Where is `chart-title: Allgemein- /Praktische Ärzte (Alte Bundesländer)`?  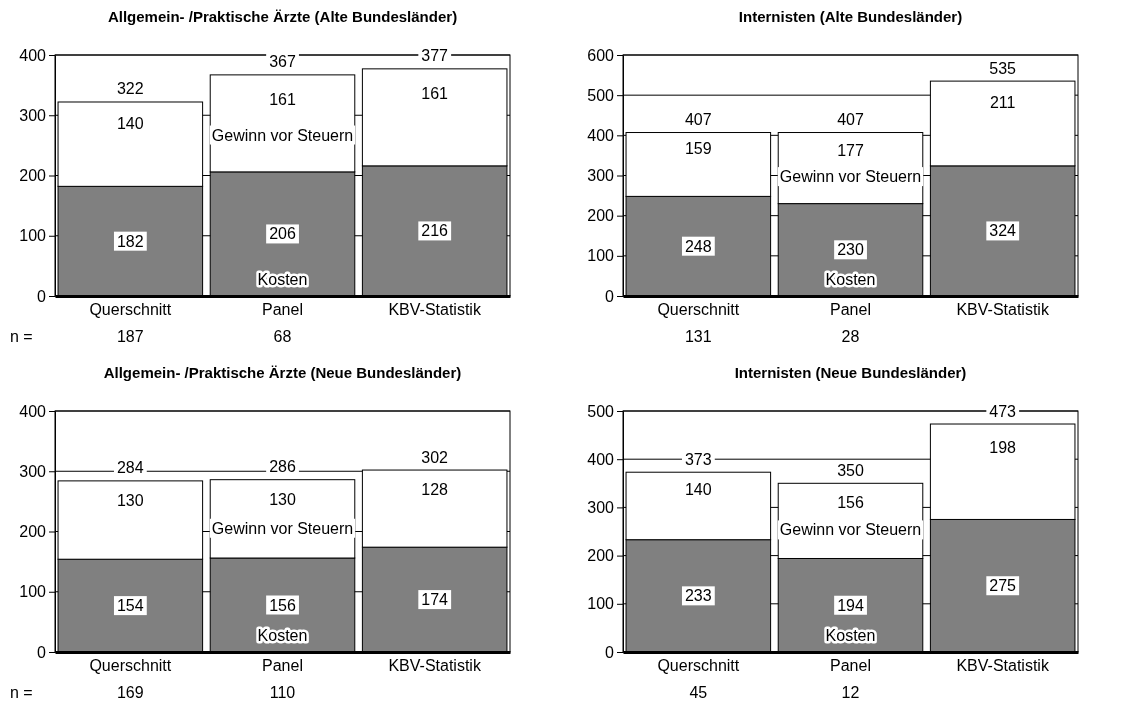 chart-title: Allgemein- /Praktische Ärzte (Alte Bundesländer) is located at coordinates (282, 16).